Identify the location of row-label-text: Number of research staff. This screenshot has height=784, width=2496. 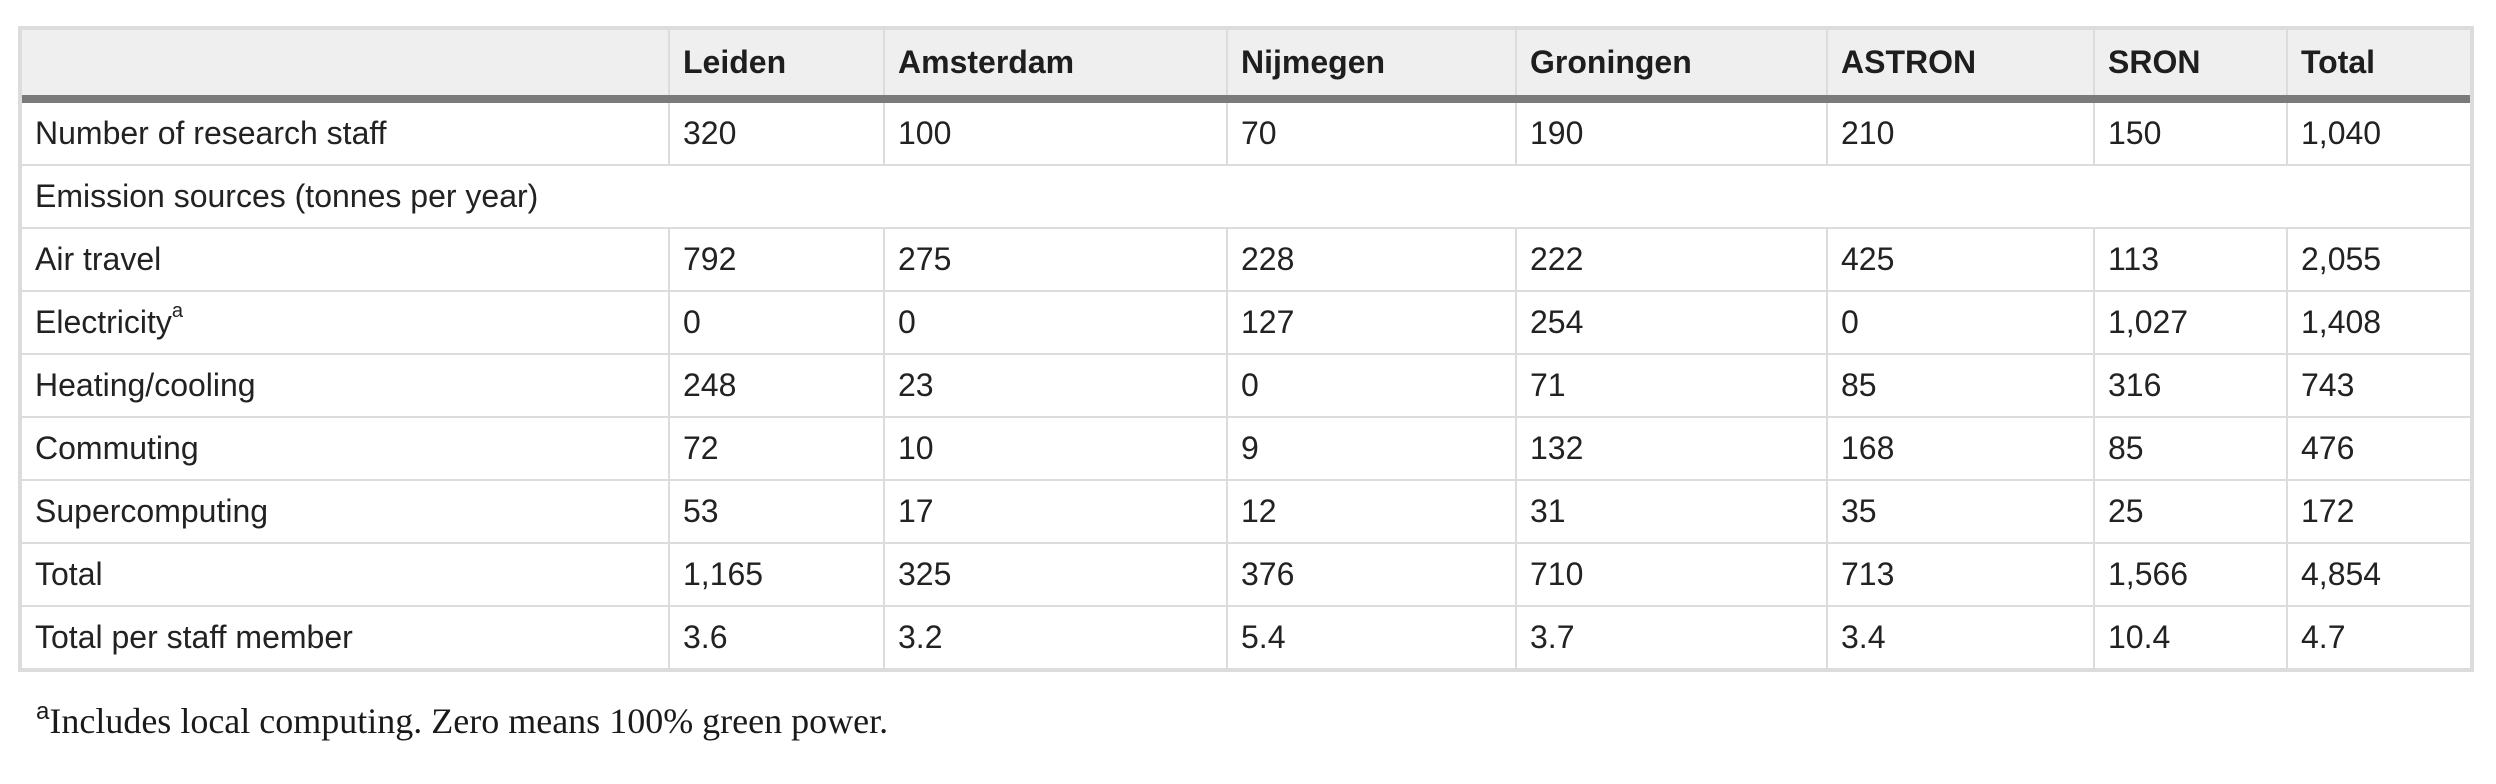
(211, 133).